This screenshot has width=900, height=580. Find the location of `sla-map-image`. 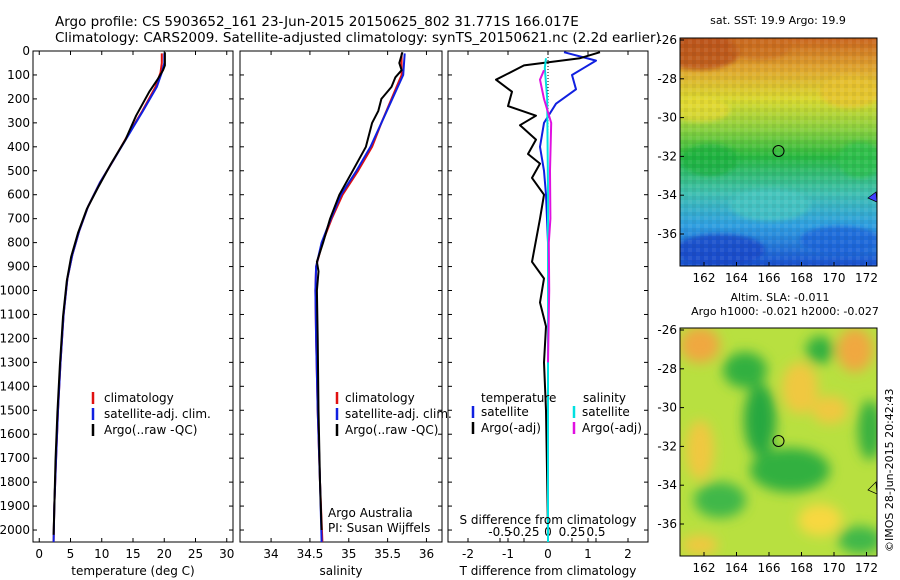

sla-map-image is located at coordinates (778, 442).